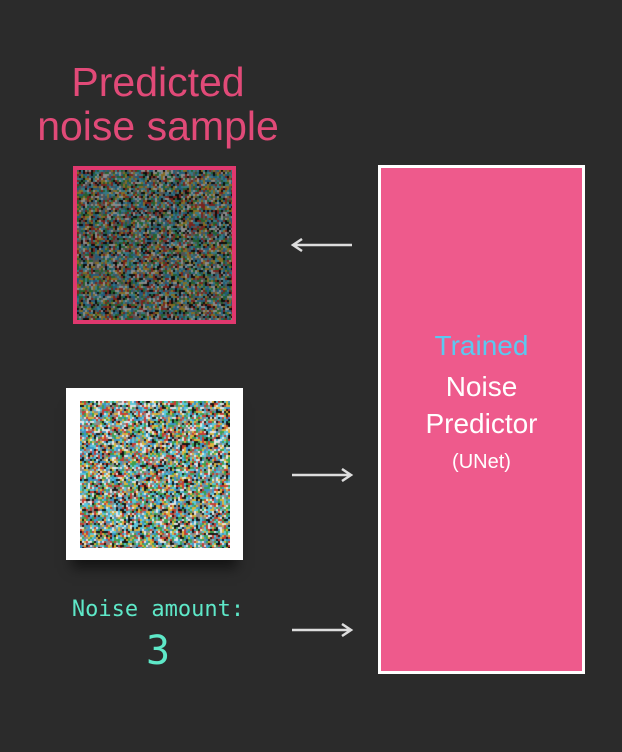 Image resolution: width=622 pixels, height=752 pixels. Describe the element at coordinates (481, 387) in the screenshot. I see `predictor-noise-label: Noise` at that location.